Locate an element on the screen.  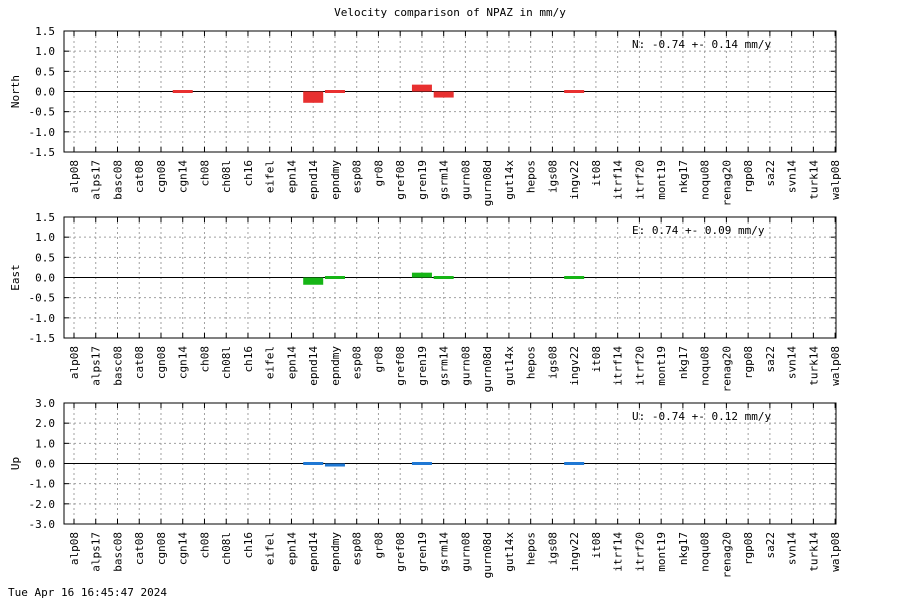
velocity-annotation: U: -0.74 +- 0.12 mm/y is located at coordinates (701, 416).